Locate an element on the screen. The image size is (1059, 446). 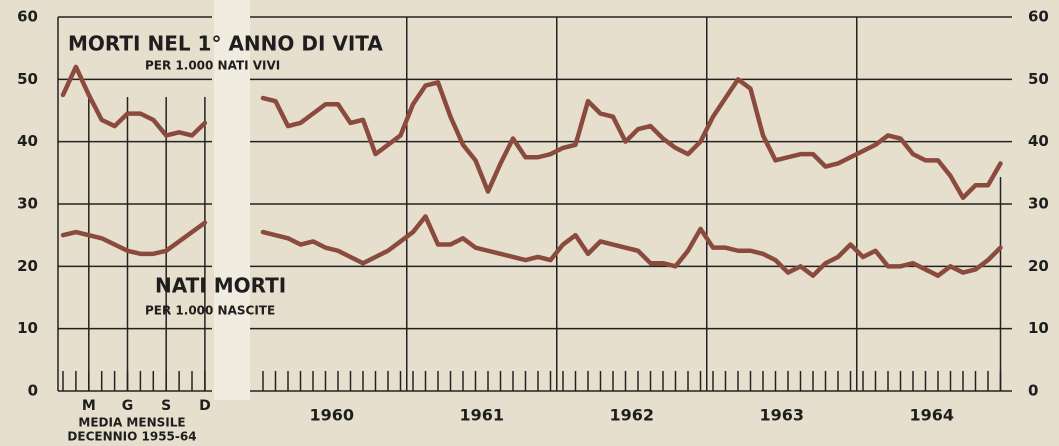
x-tick-label: 1961 is located at coordinates (481, 415).